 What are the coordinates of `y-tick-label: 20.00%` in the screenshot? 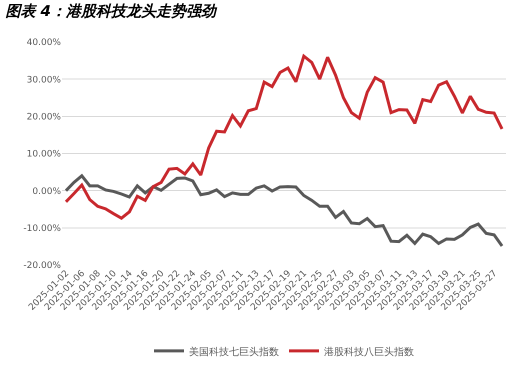 It's located at (44, 117).